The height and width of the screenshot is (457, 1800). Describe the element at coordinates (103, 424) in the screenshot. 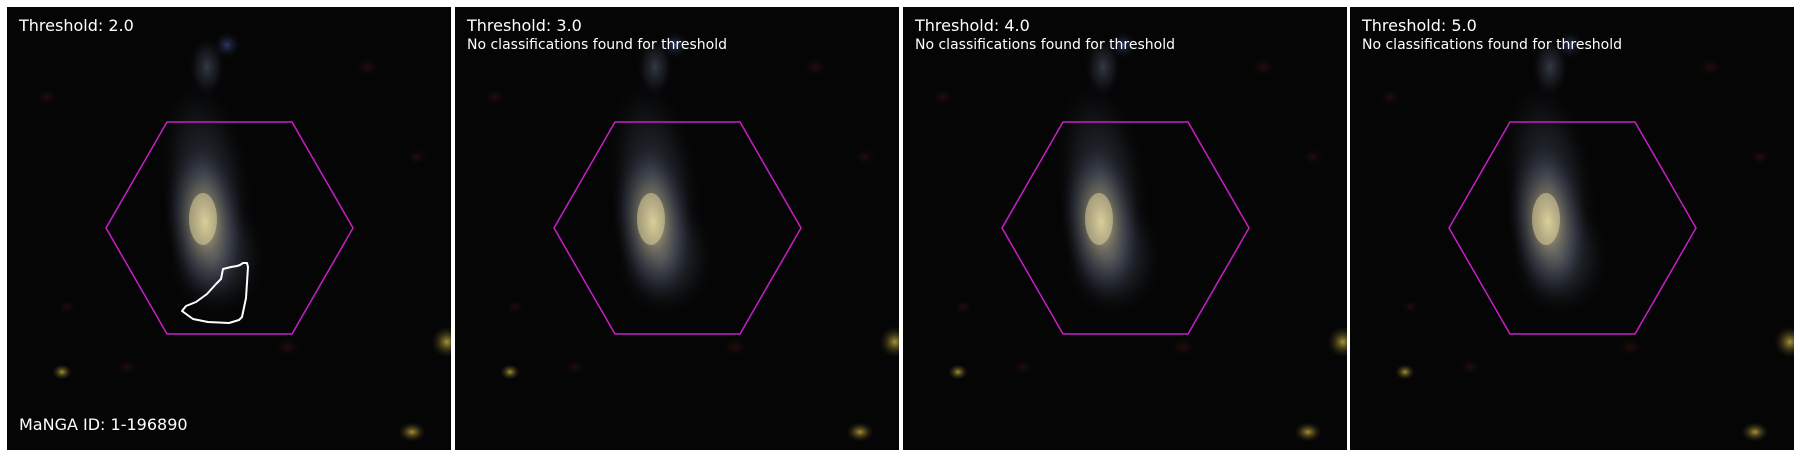

I see `manga-id-label: MaNGA ID: 1-196890` at that location.